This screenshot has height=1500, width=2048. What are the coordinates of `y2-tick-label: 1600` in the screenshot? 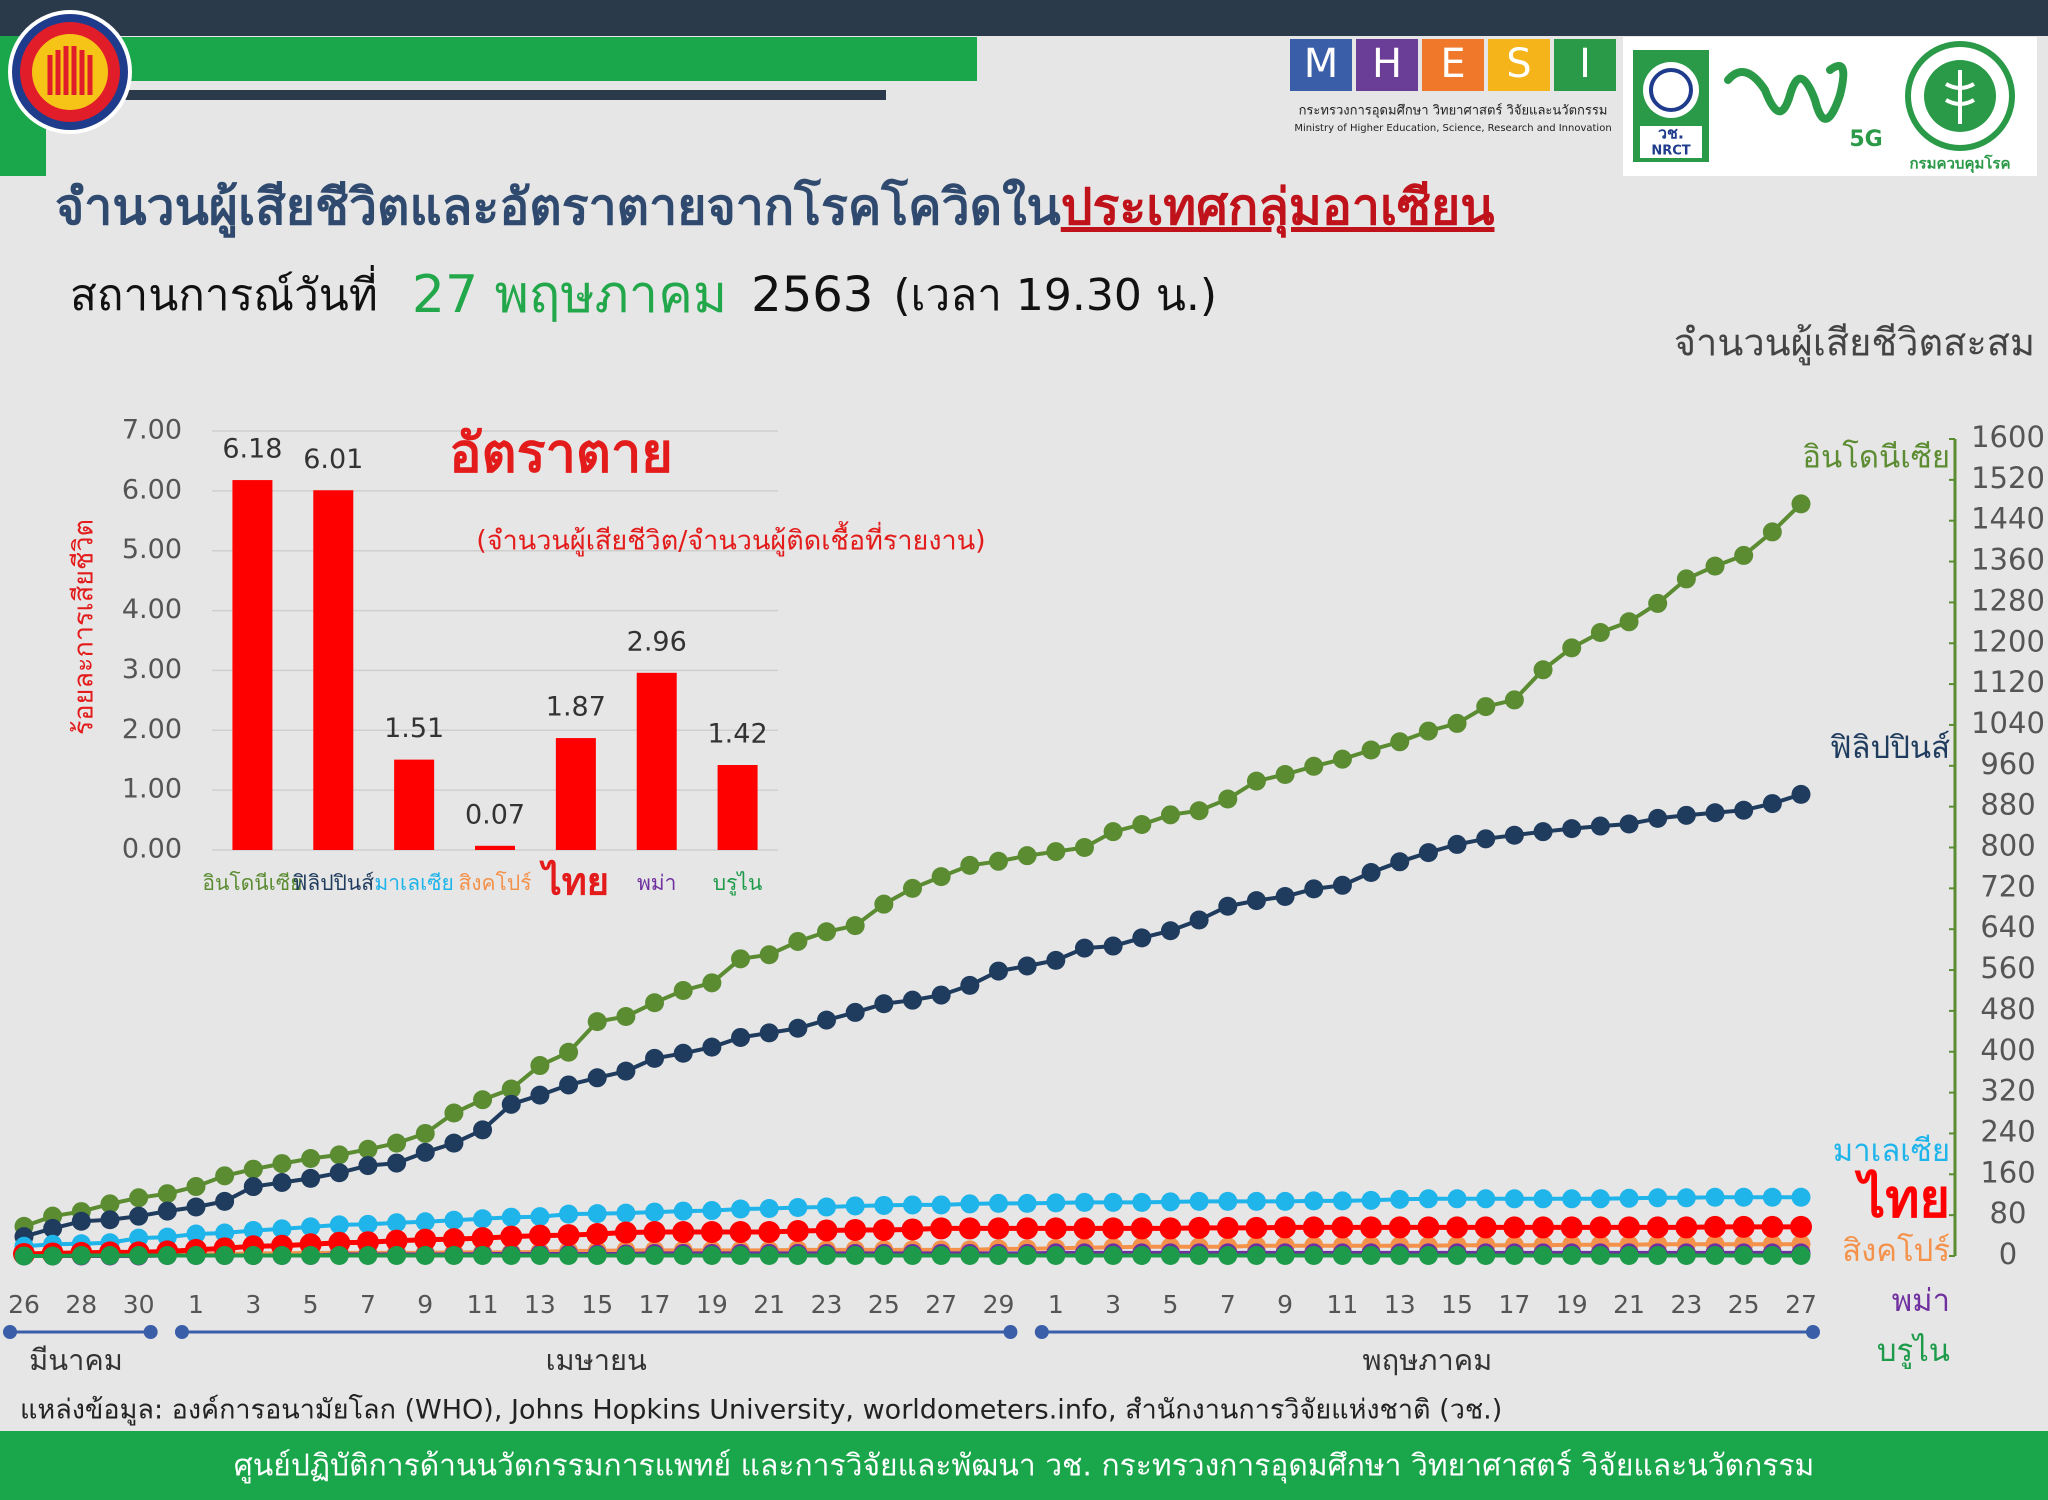 It's located at (2008, 437).